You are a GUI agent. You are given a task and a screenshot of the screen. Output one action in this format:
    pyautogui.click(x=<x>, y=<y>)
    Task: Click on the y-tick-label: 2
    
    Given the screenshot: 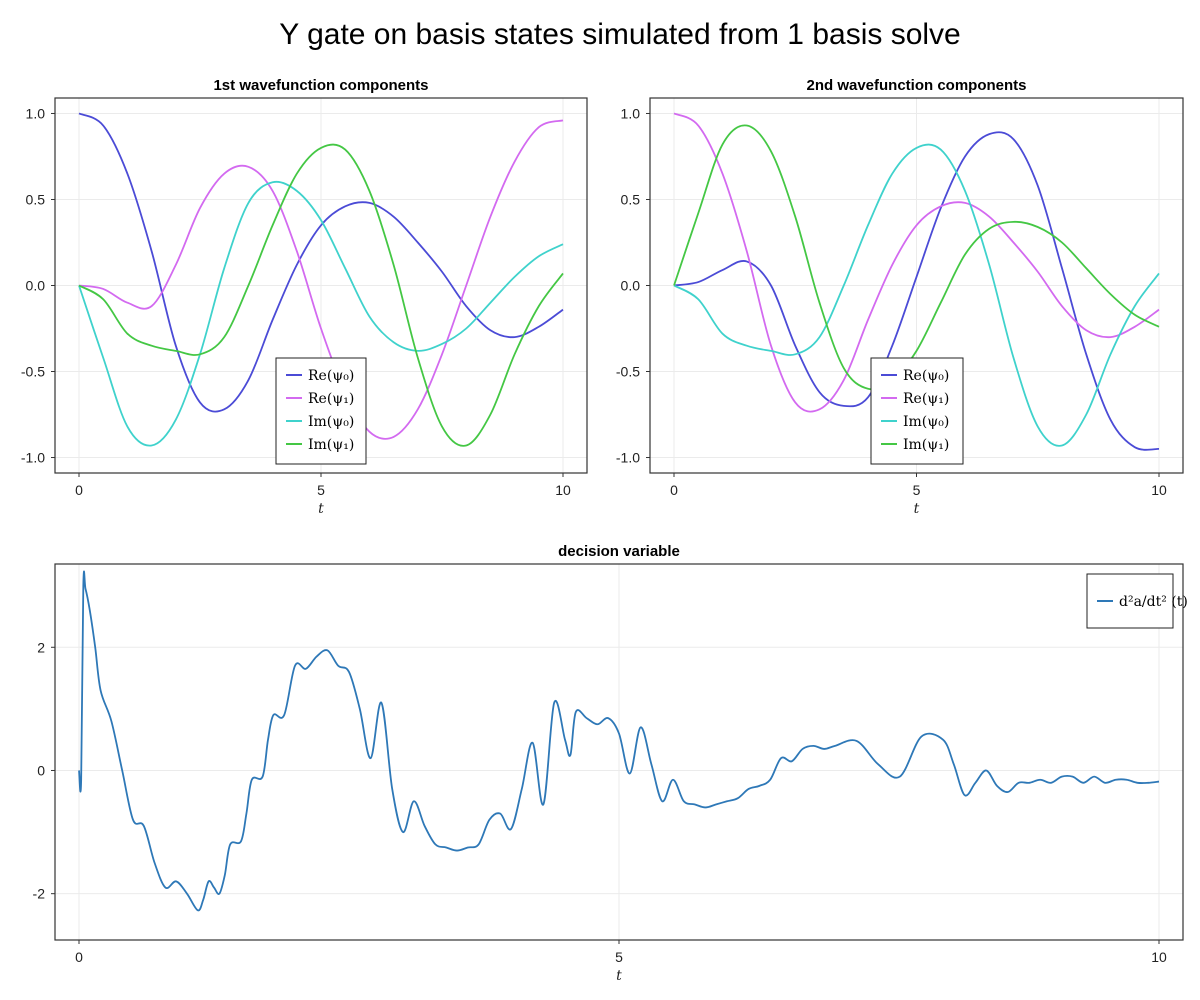 What is the action you would take?
    pyautogui.click(x=41, y=647)
    